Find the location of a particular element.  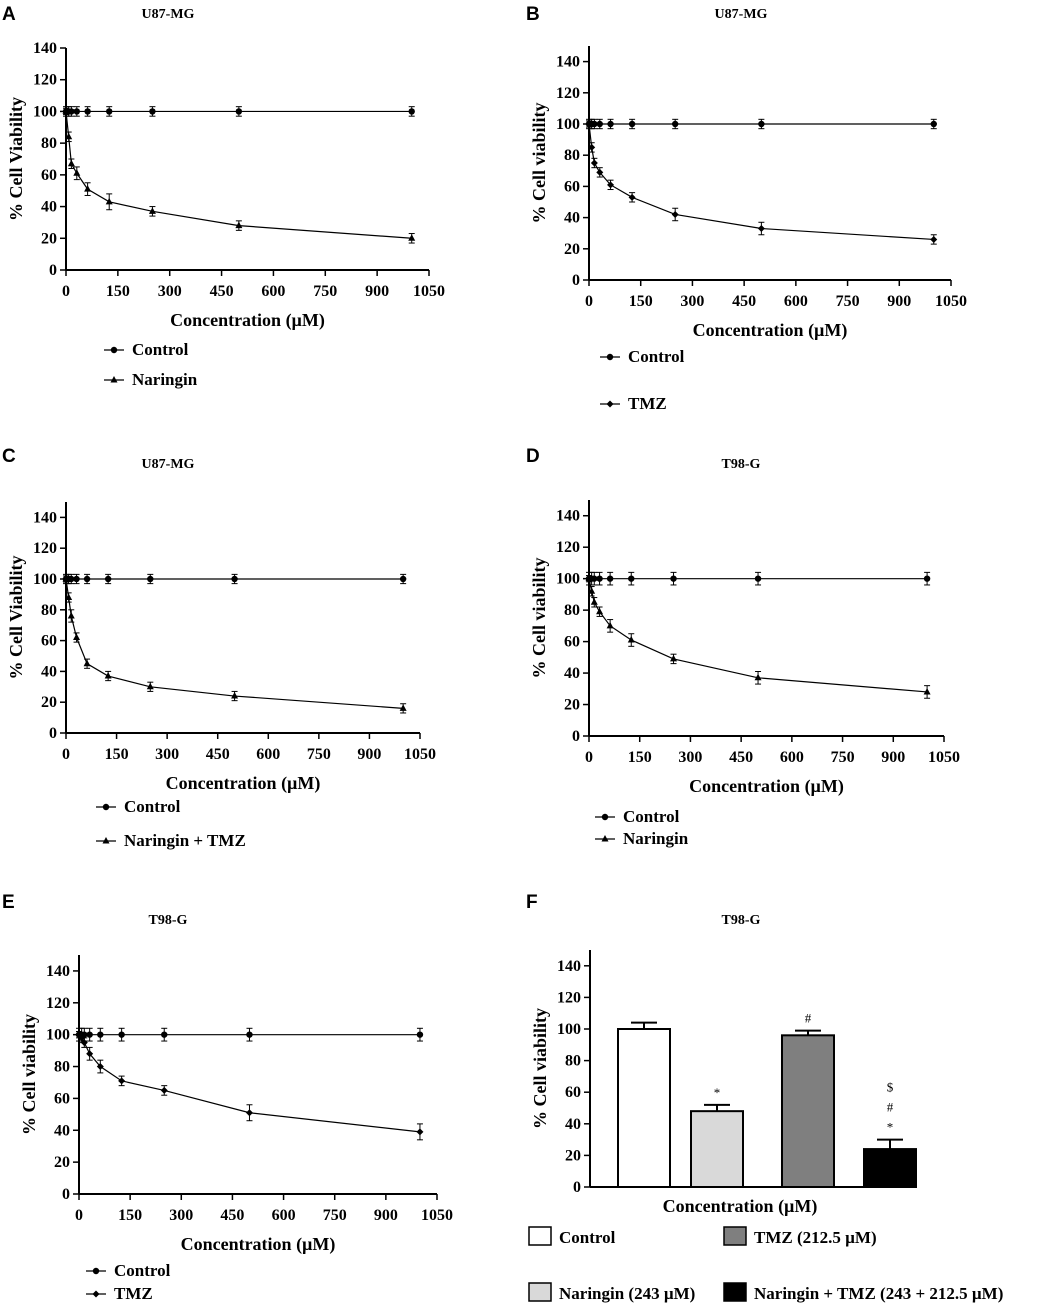

panel-label: D is located at coordinates (533, 456).